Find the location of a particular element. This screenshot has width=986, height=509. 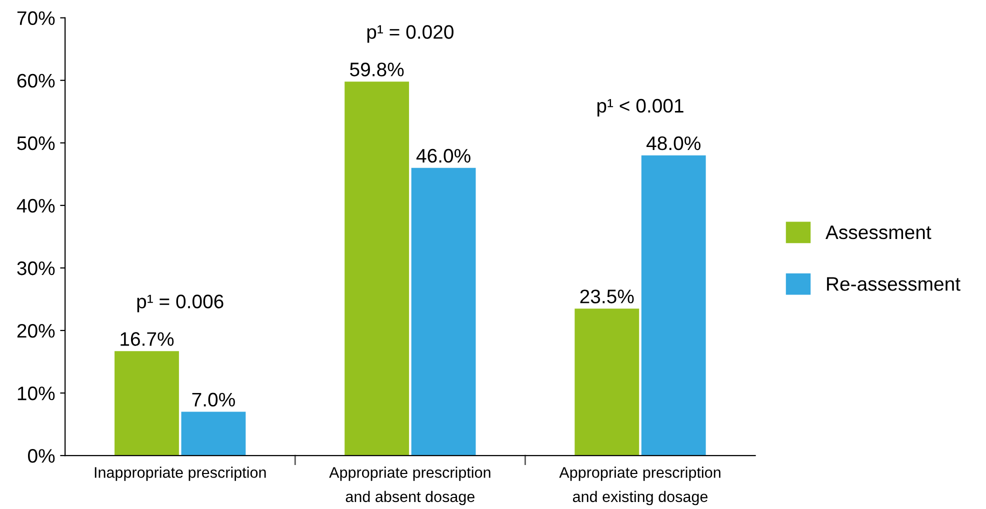

data-label: 59.8% is located at coordinates (377, 69).